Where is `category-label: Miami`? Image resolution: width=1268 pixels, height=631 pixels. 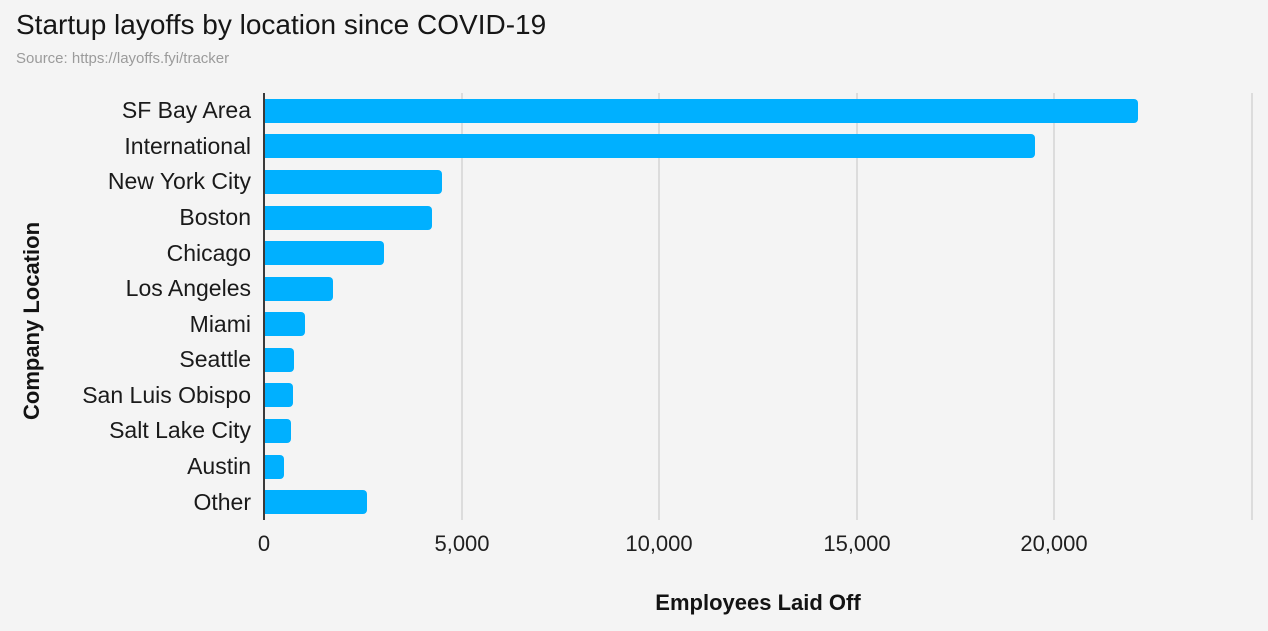 category-label: Miami is located at coordinates (220, 323).